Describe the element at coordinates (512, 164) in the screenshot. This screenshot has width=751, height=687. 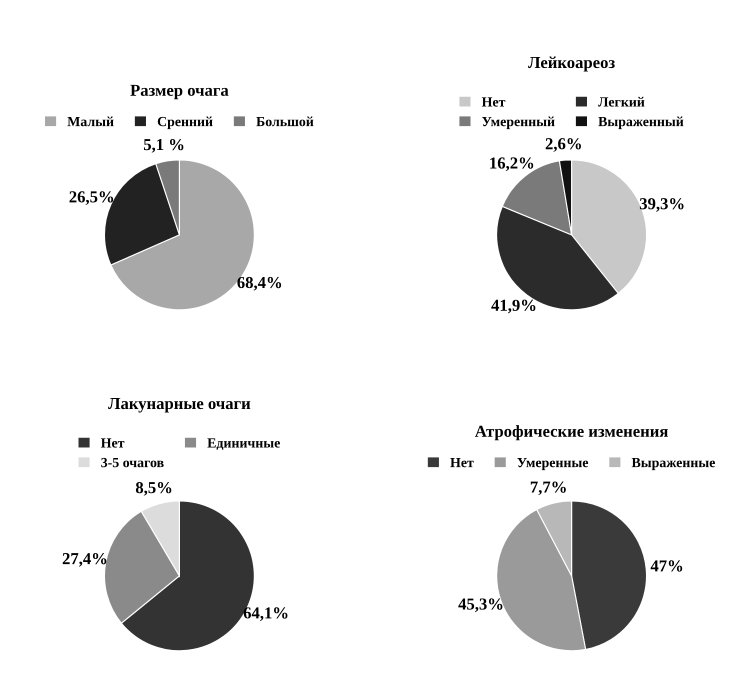
I see `data-label: 16,2%` at that location.